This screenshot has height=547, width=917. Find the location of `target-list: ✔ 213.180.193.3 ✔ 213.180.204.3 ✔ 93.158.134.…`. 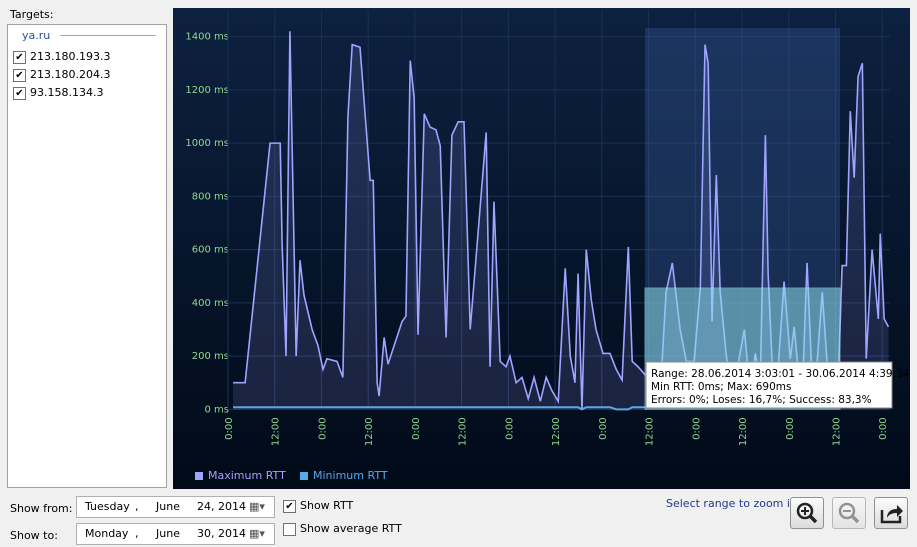

target-list: ✔ 213.180.193.3 ✔ 213.180.204.3 ✔ 93.158.134.… is located at coordinates (61, 77).